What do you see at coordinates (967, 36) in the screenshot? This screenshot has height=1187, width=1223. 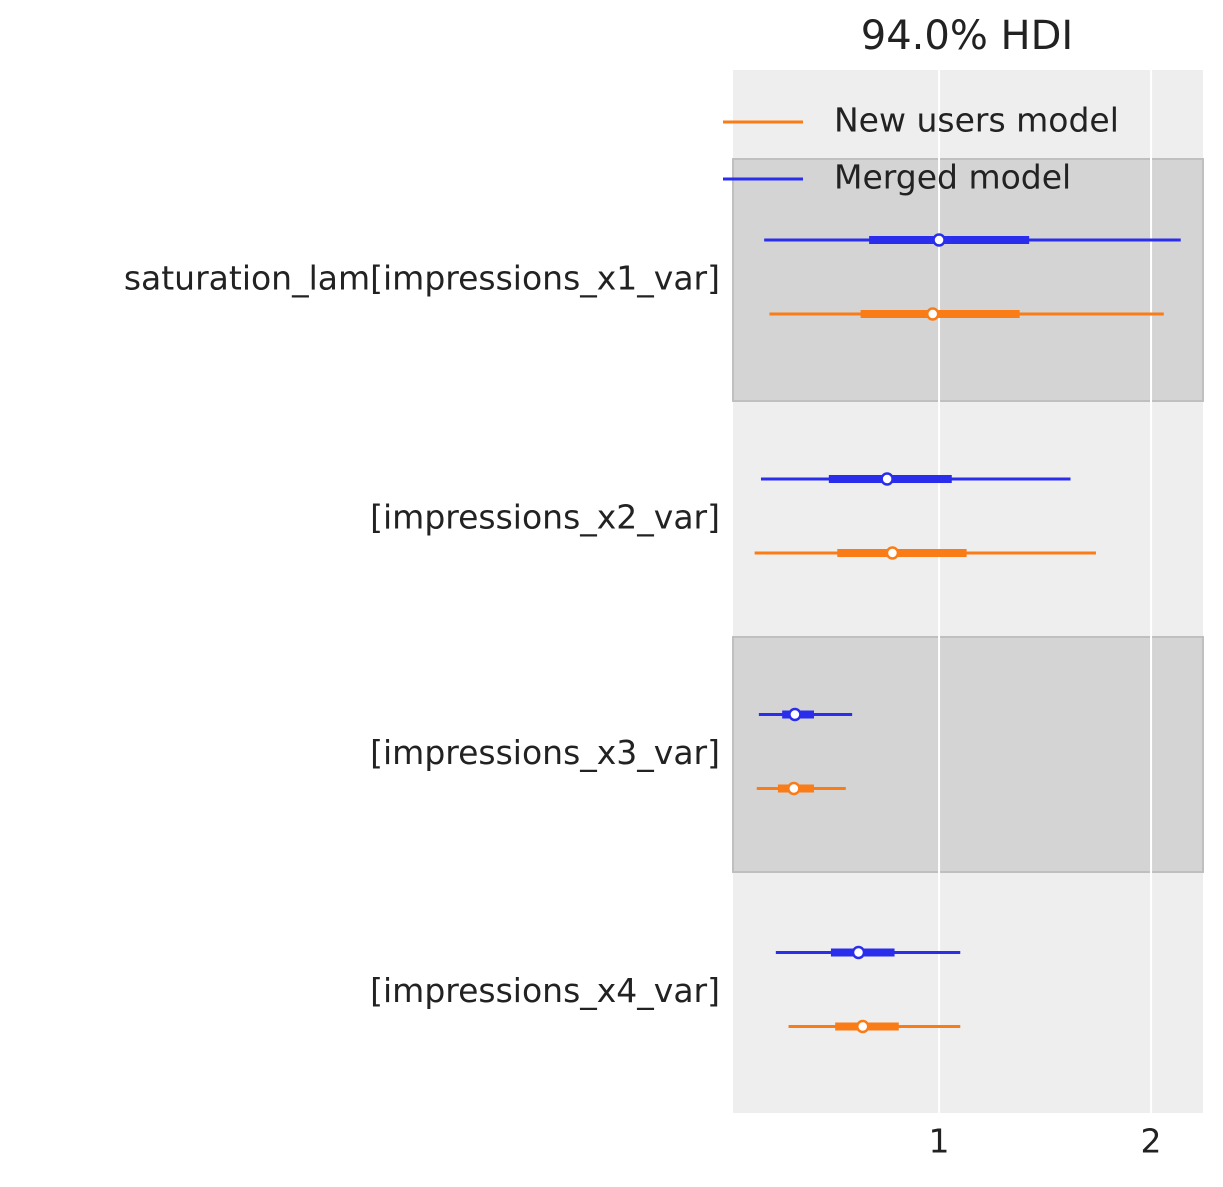 I see `chart-title: 94.0% HDI` at bounding box center [967, 36].